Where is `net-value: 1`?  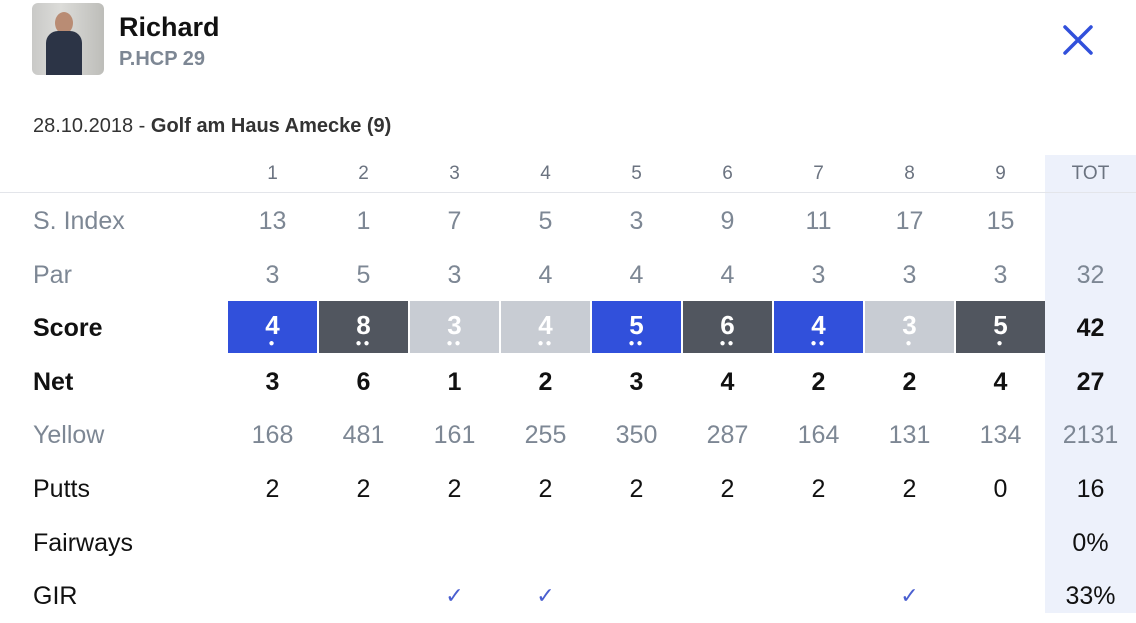 net-value: 1 is located at coordinates (454, 381).